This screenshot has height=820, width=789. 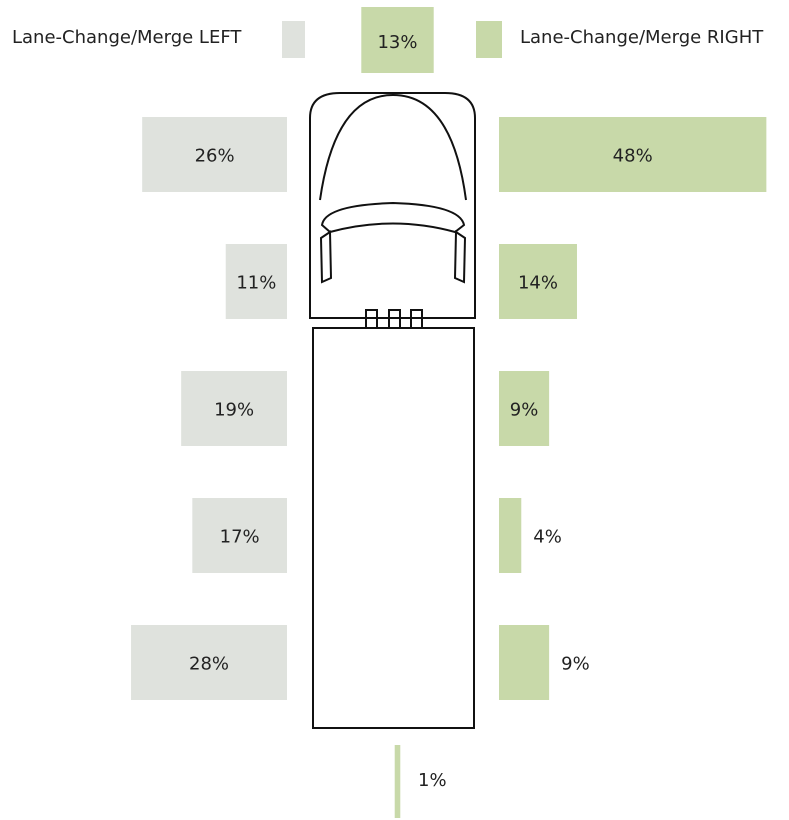 I want to click on value-label: 48%, so click(x=633, y=156).